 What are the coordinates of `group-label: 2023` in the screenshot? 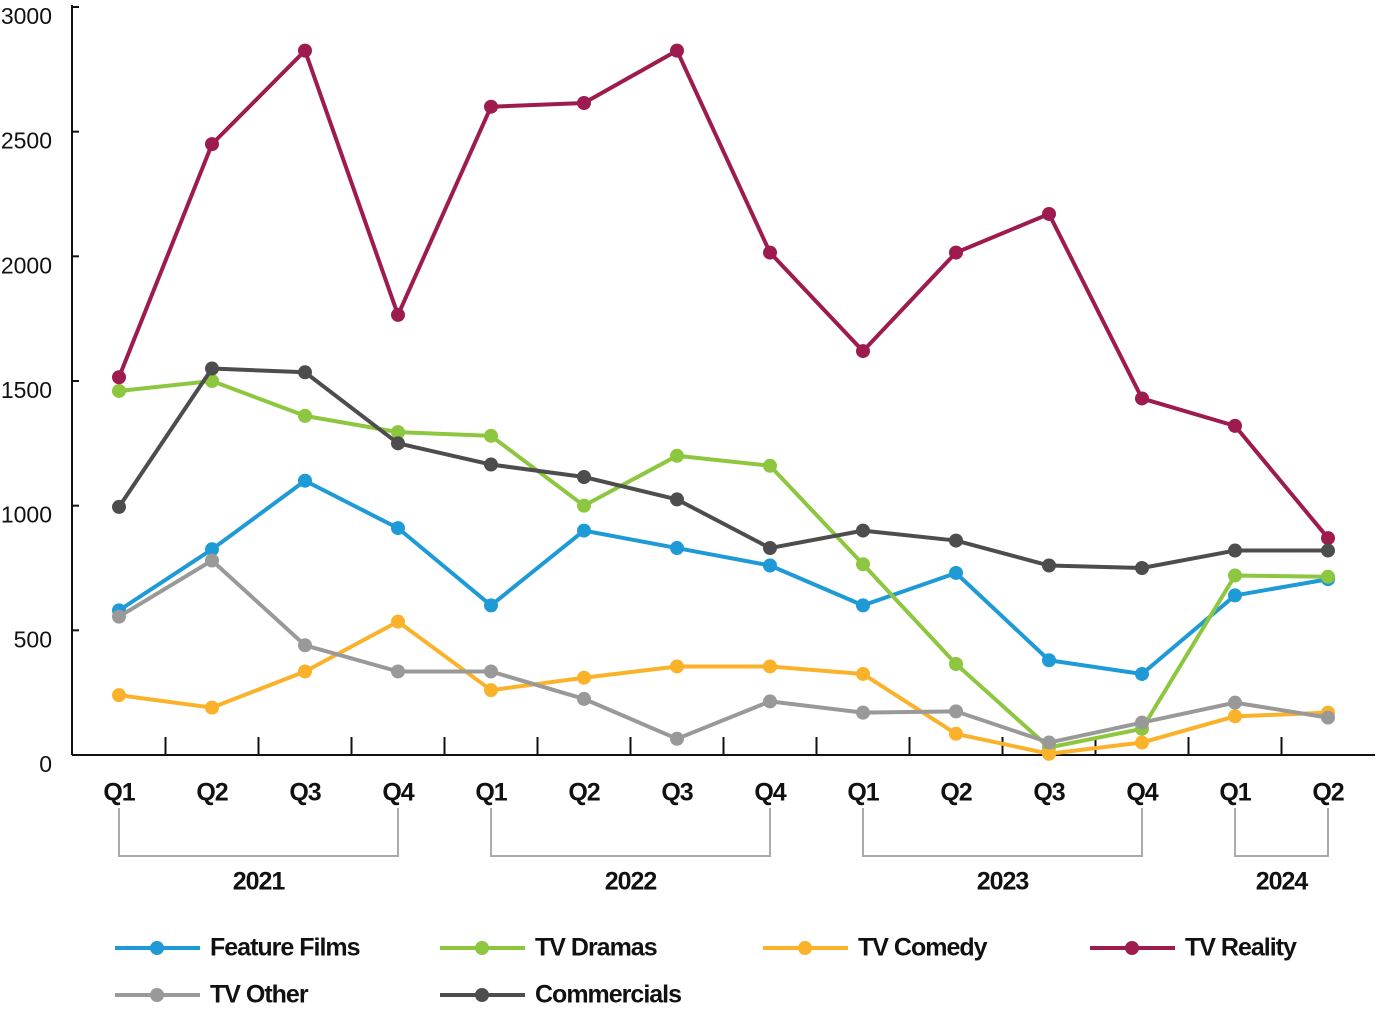 It's located at (1003, 882).